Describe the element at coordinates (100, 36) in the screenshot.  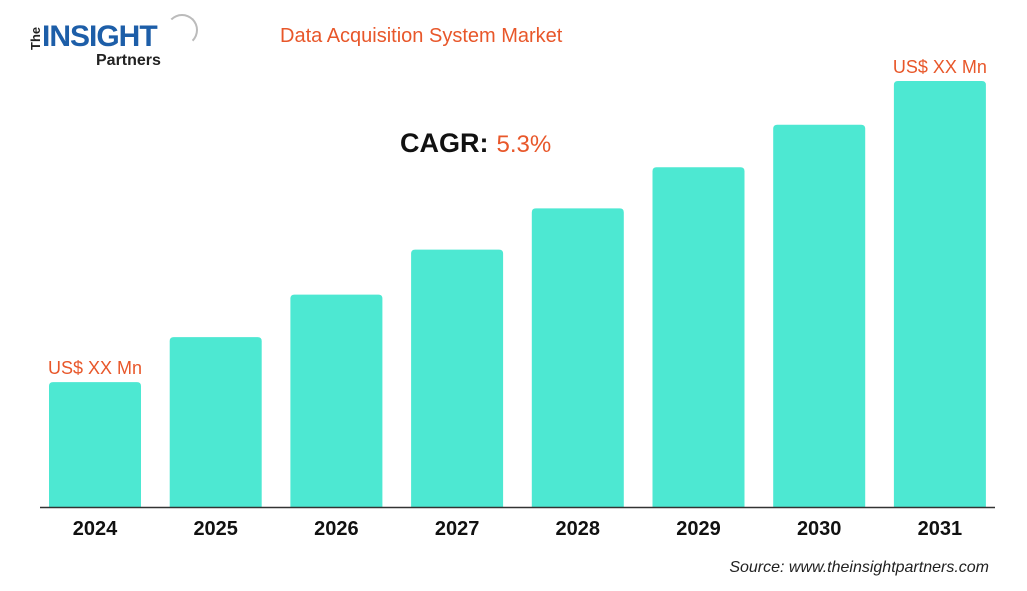
I see `logo-insight: INSIGHT` at that location.